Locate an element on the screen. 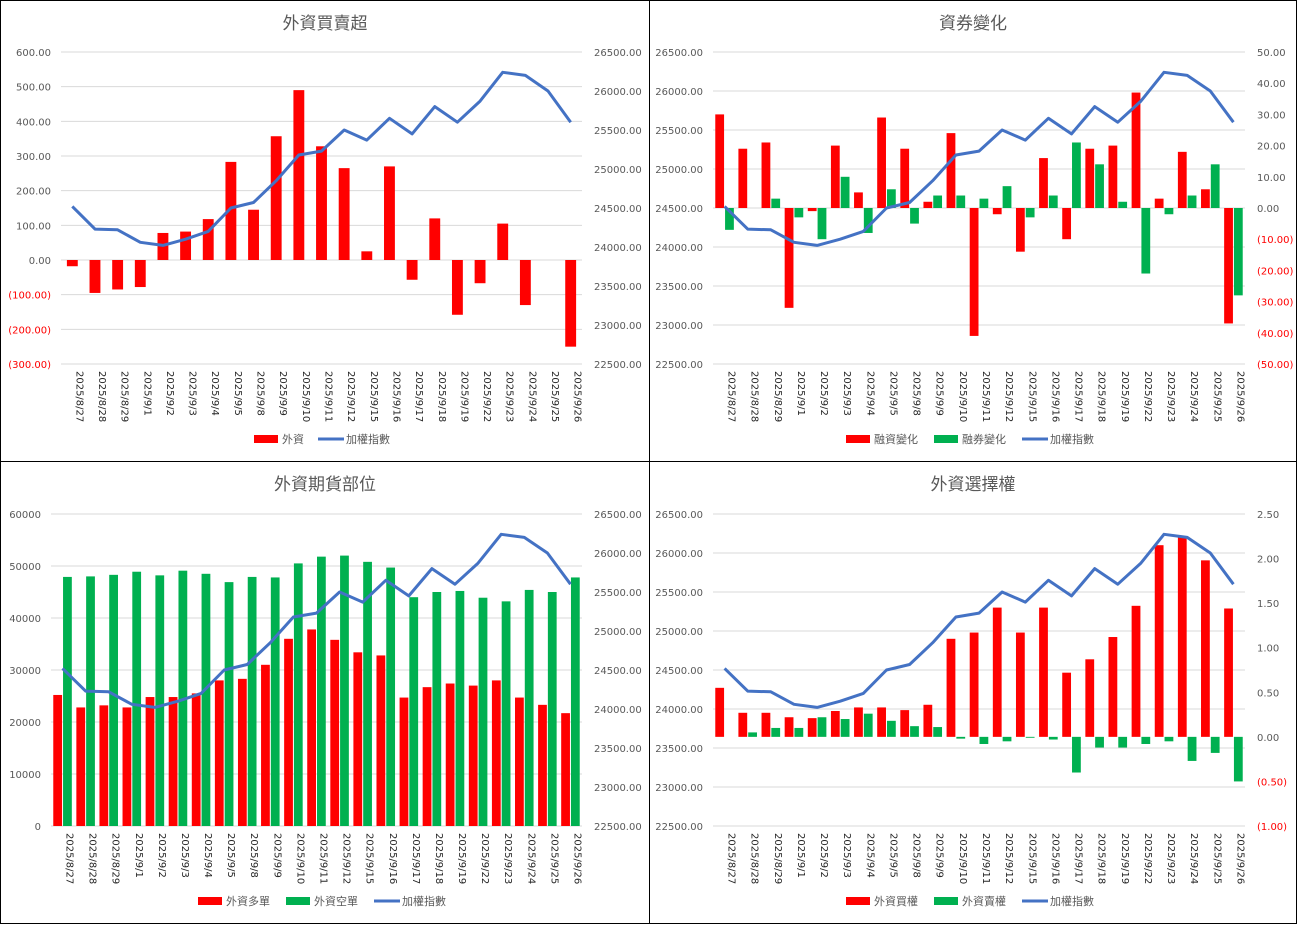  right-axis-tick: 25500.00 is located at coordinates (618, 131).